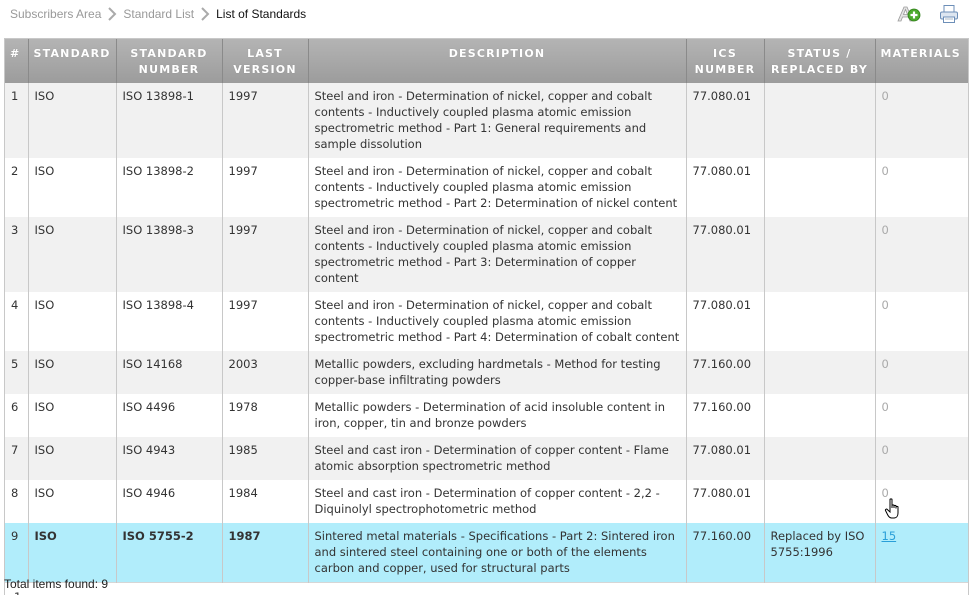 This screenshot has height=595, width=973. Describe the element at coordinates (169, 61) in the screenshot. I see `header-standard-number: Standard Number` at that location.